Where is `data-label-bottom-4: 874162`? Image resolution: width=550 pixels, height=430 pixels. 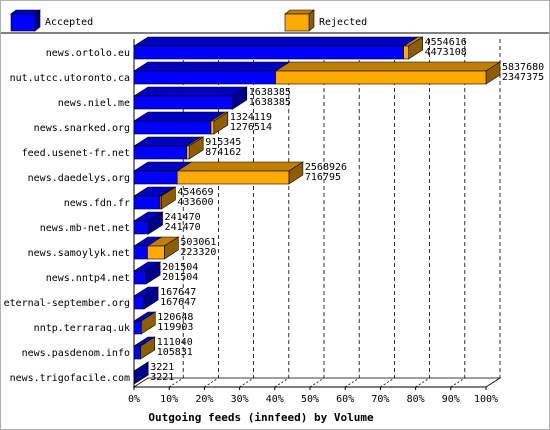
data-label-bottom-4: 874162 is located at coordinates (223, 152).